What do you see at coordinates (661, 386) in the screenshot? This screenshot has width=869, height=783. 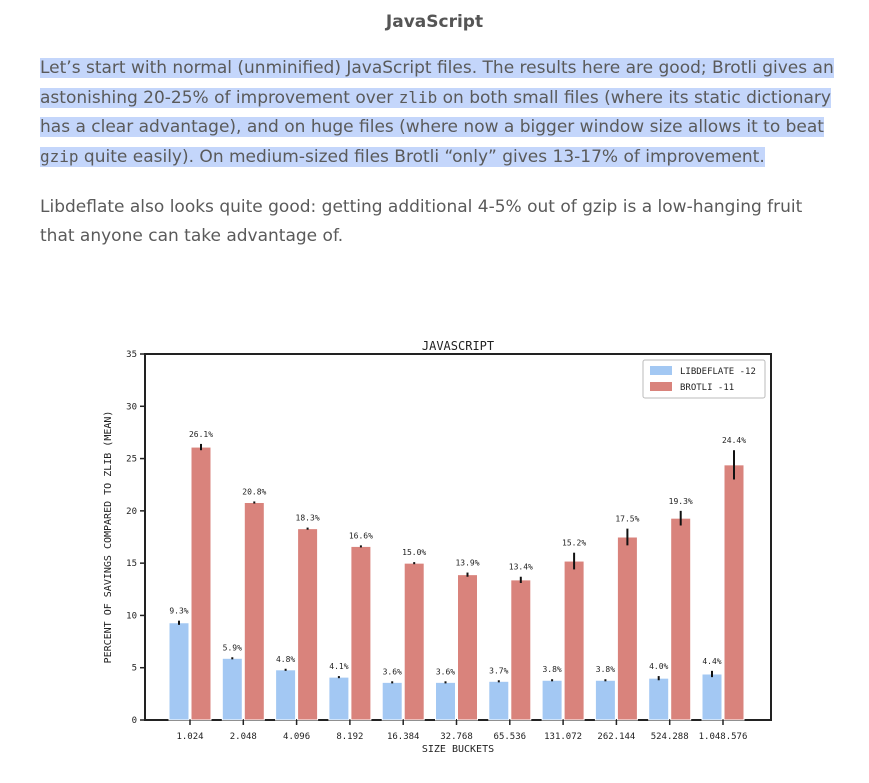 I see `legend-swatch-brotli` at bounding box center [661, 386].